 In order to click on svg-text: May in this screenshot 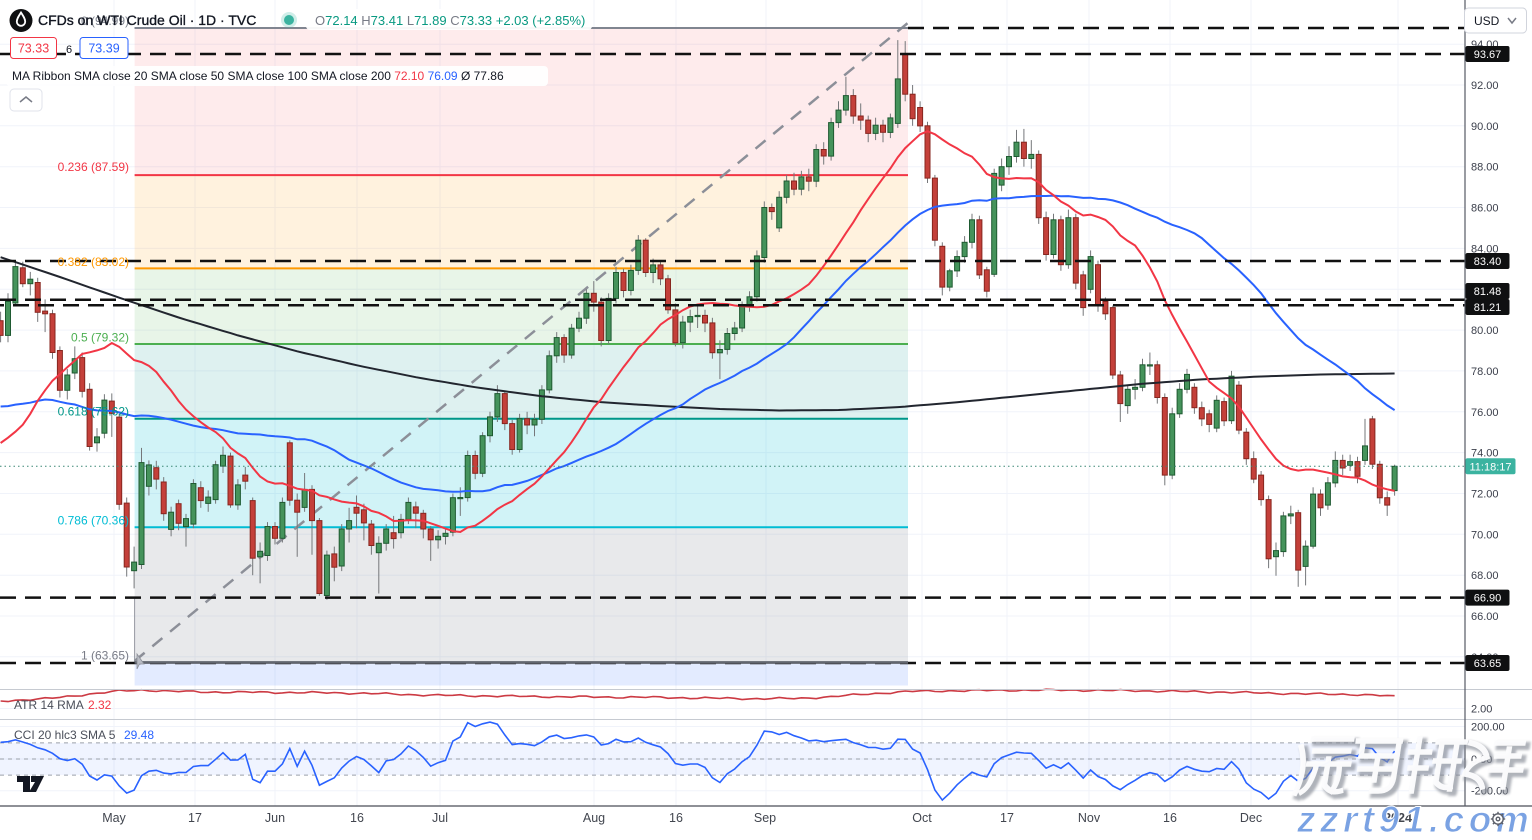, I will do `click(114, 818)`.